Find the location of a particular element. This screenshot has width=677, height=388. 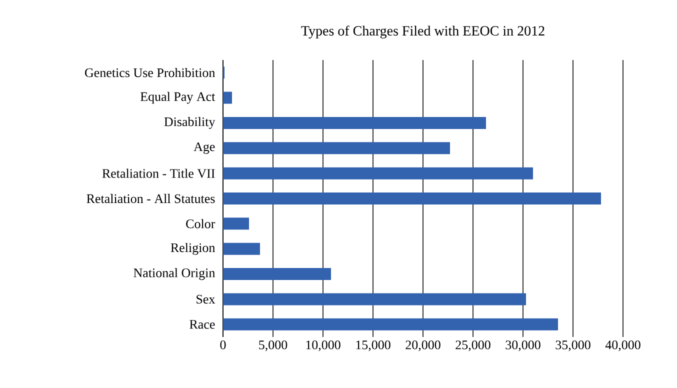

x-tick-label: 40,000 is located at coordinates (622, 346).